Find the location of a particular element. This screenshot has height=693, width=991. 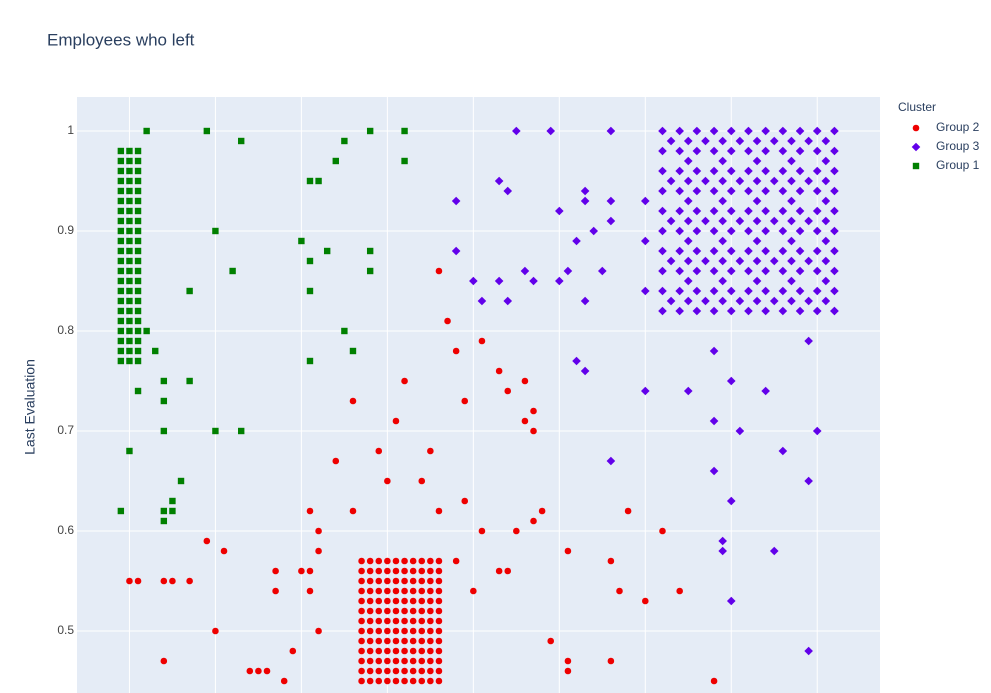

y-tick-label: 0.8 is located at coordinates (65, 330).